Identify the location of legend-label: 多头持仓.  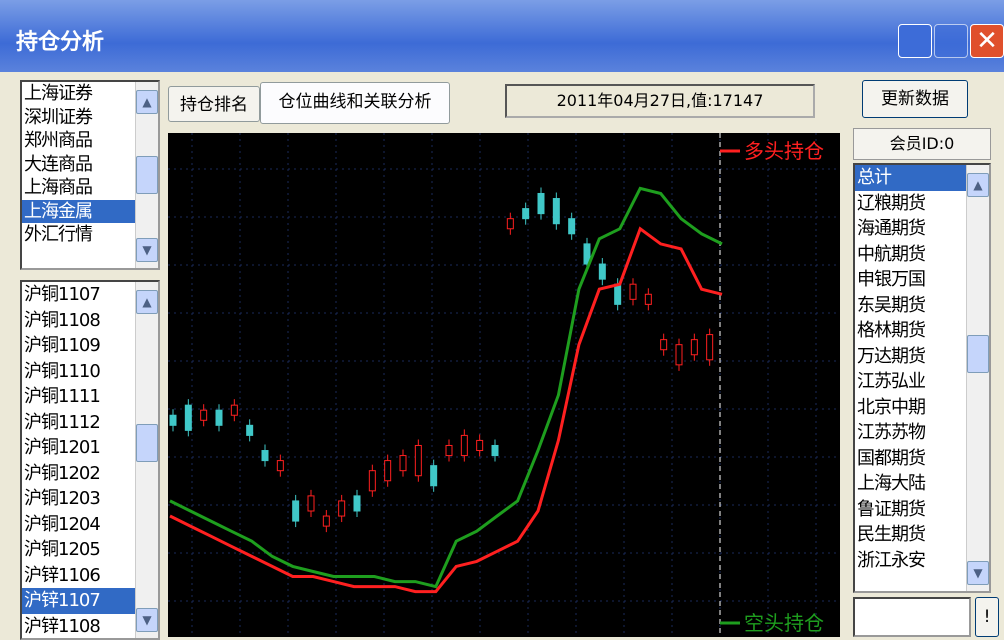
(784, 151).